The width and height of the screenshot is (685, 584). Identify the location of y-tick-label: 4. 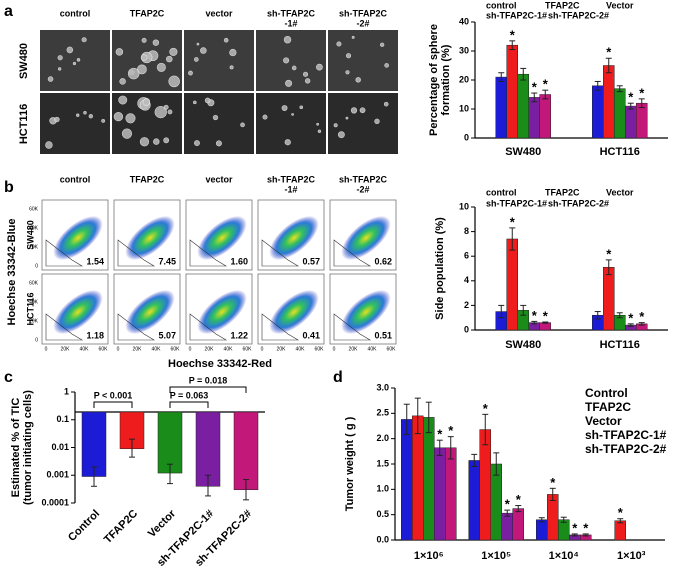
(466, 280).